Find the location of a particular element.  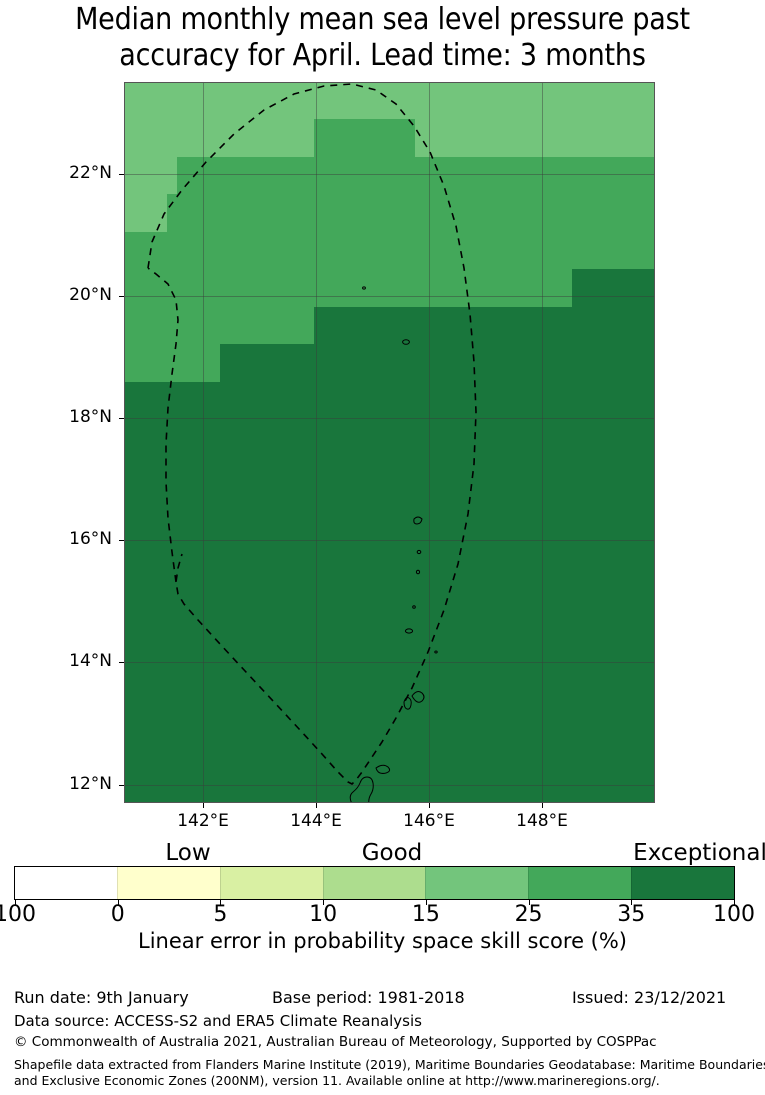

y-axis-tick-label: 14°N is located at coordinates (90, 661).